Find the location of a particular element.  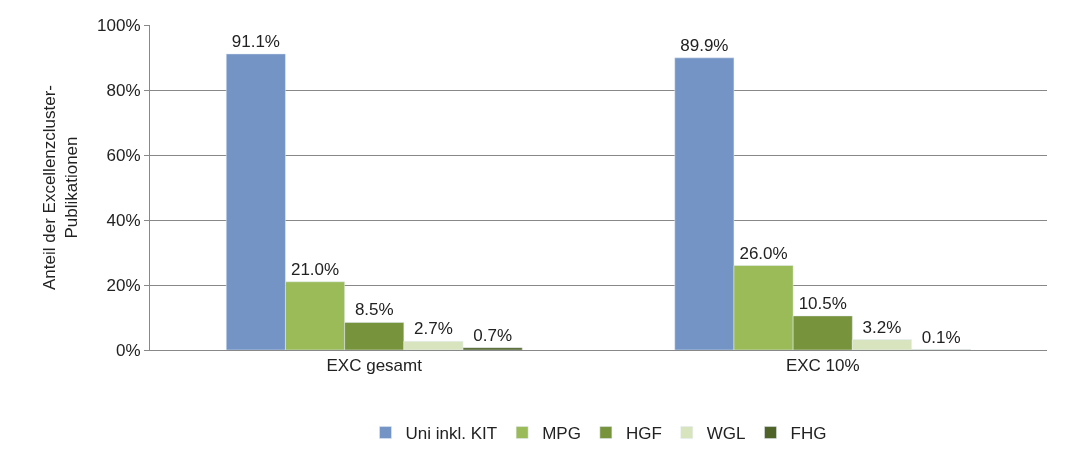

data-label: 26.0% is located at coordinates (763, 253).